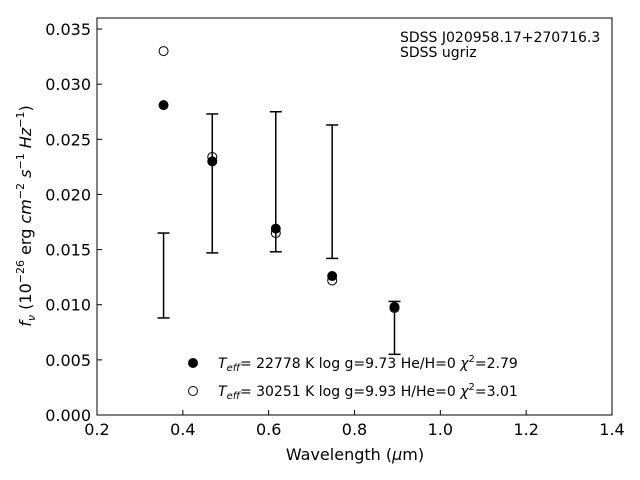 This screenshot has height=480, width=640. I want to click on y-tick-label: 0.000, so click(68, 415).